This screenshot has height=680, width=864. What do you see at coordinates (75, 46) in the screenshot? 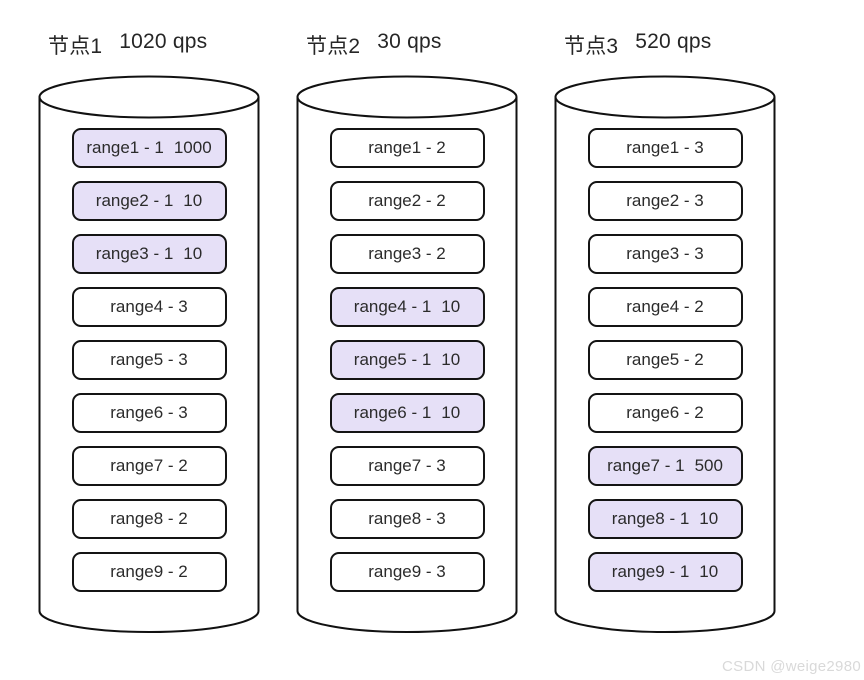
I see `node-name: 节点1` at bounding box center [75, 46].